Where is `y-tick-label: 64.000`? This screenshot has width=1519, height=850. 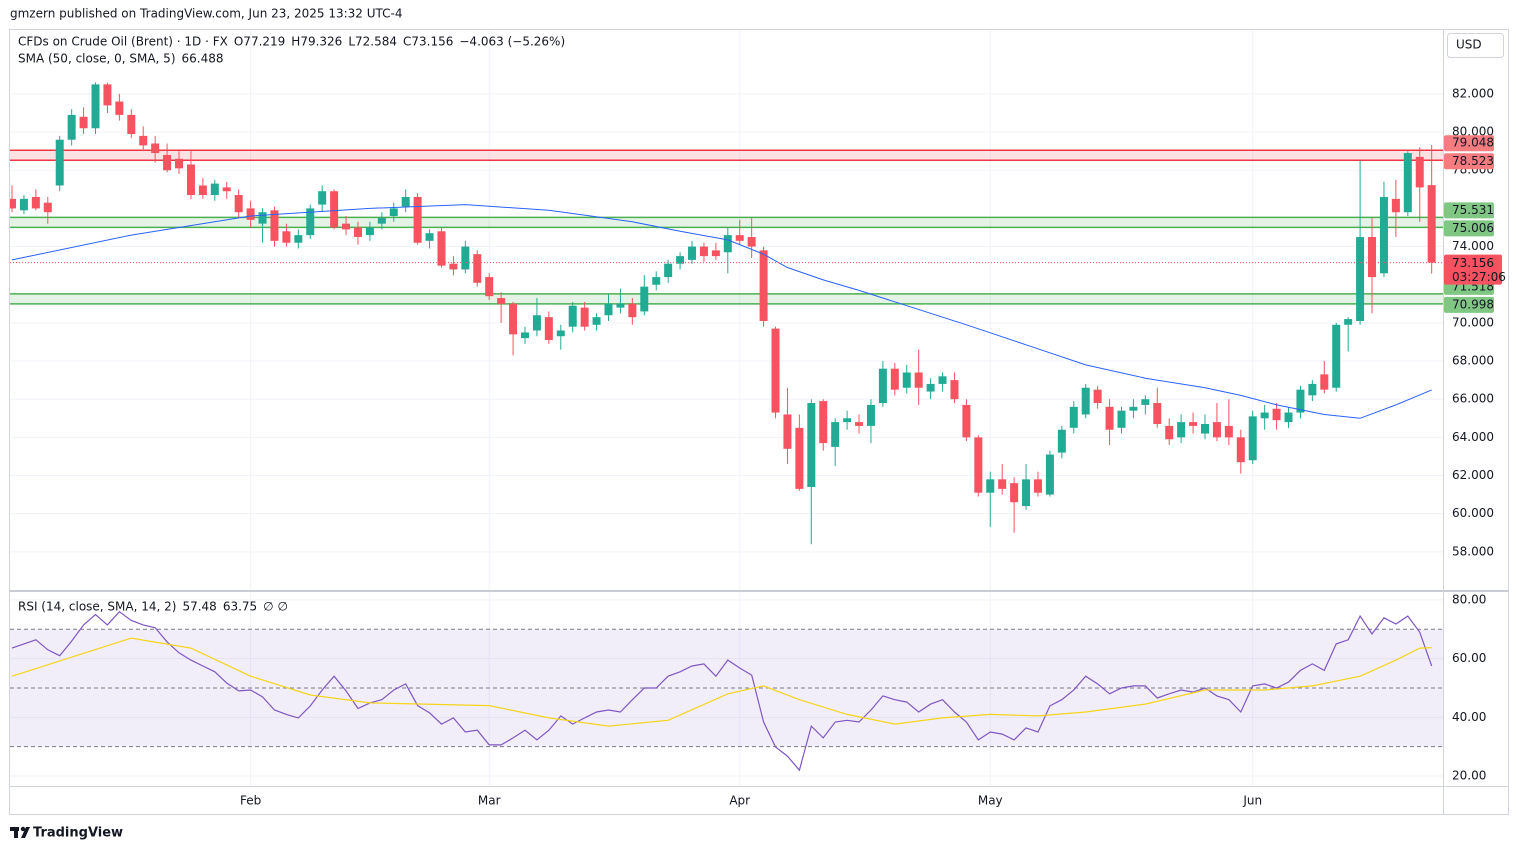 y-tick-label: 64.000 is located at coordinates (1473, 437).